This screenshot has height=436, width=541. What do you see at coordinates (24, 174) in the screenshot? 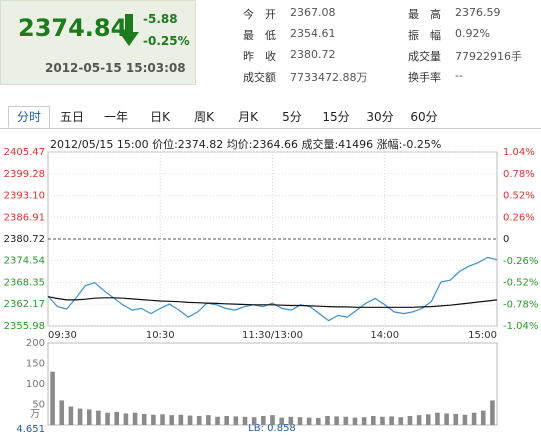
I see `y-tick-label: 2399.28` at bounding box center [24, 174].